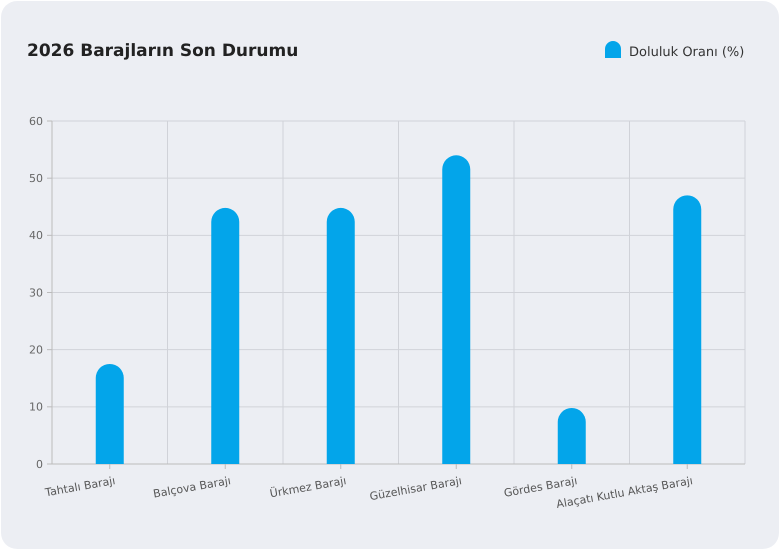  Describe the element at coordinates (36, 121) in the screenshot. I see `y-tick-label: 60` at that location.